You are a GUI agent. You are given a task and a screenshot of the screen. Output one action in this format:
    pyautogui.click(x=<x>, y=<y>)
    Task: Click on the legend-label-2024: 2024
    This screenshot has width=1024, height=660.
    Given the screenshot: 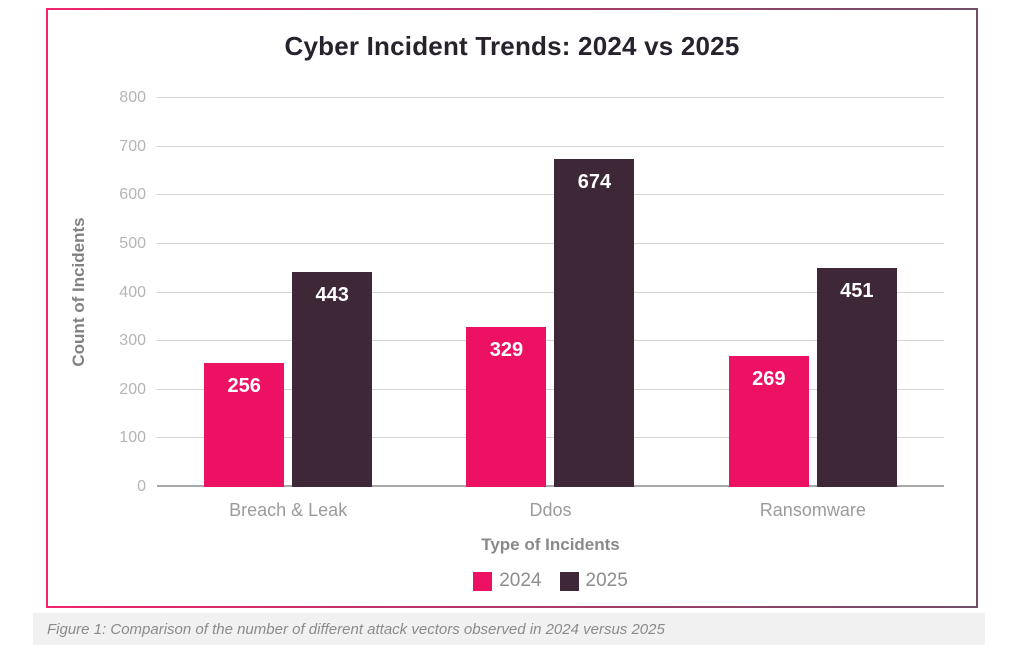 What is the action you would take?
    pyautogui.click(x=520, y=580)
    